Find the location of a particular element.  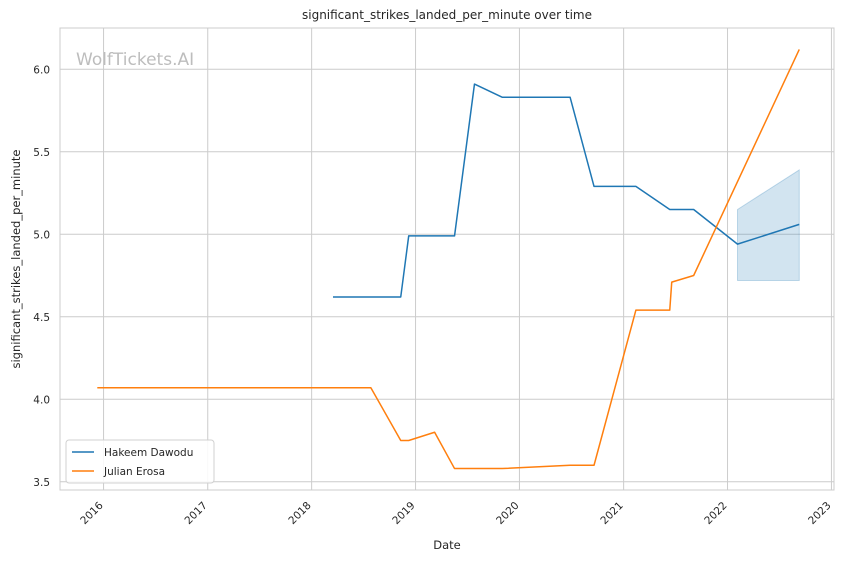

legend-box is located at coordinates (140, 461).